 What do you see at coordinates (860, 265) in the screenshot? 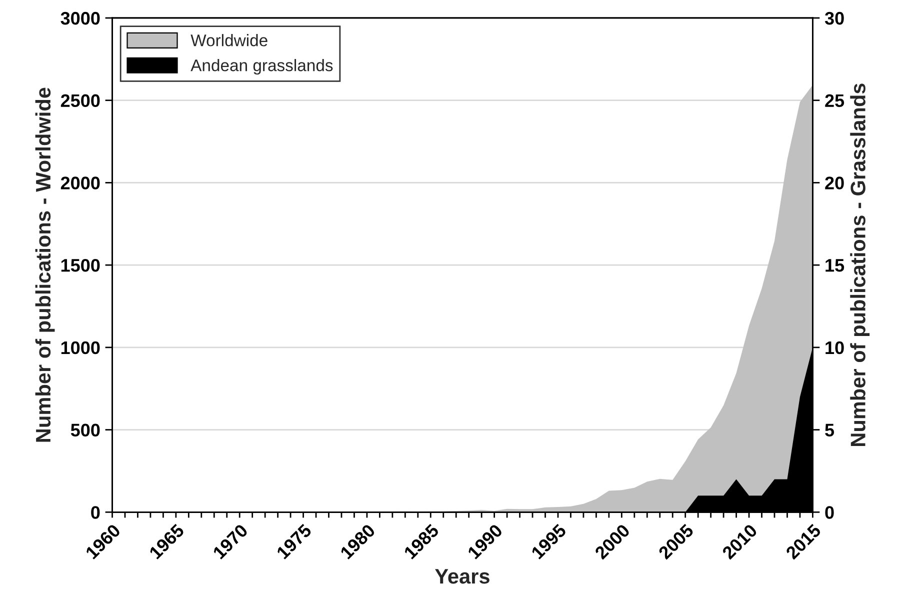
I see `y2-axis-title: Number of publications - Grasslands` at bounding box center [860, 265].